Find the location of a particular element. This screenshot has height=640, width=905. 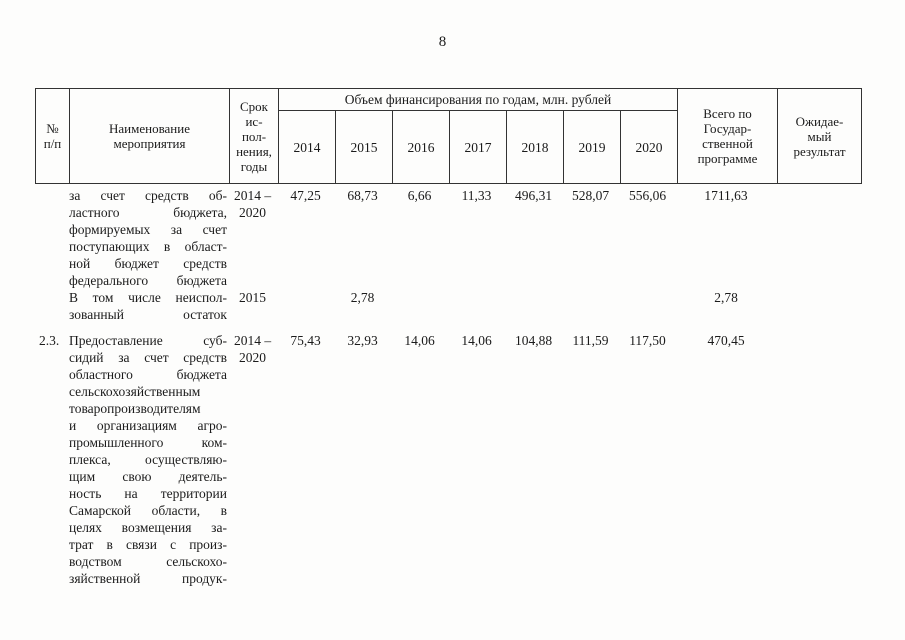

row-value-2017: 11,33 is located at coordinates (476, 195).